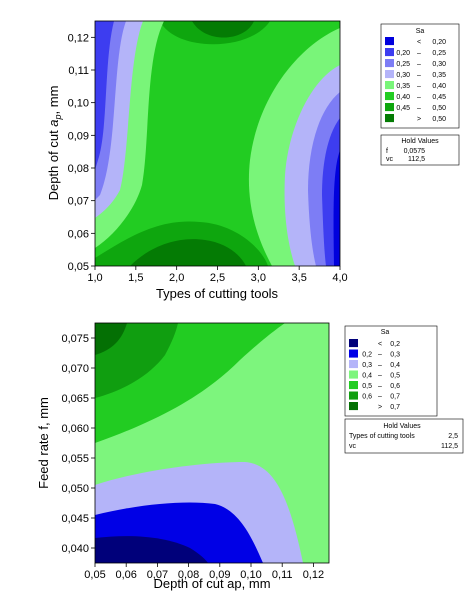  Describe the element at coordinates (382, 436) in the screenshot. I see `hold-row-label: Types of cutting tools` at that location.